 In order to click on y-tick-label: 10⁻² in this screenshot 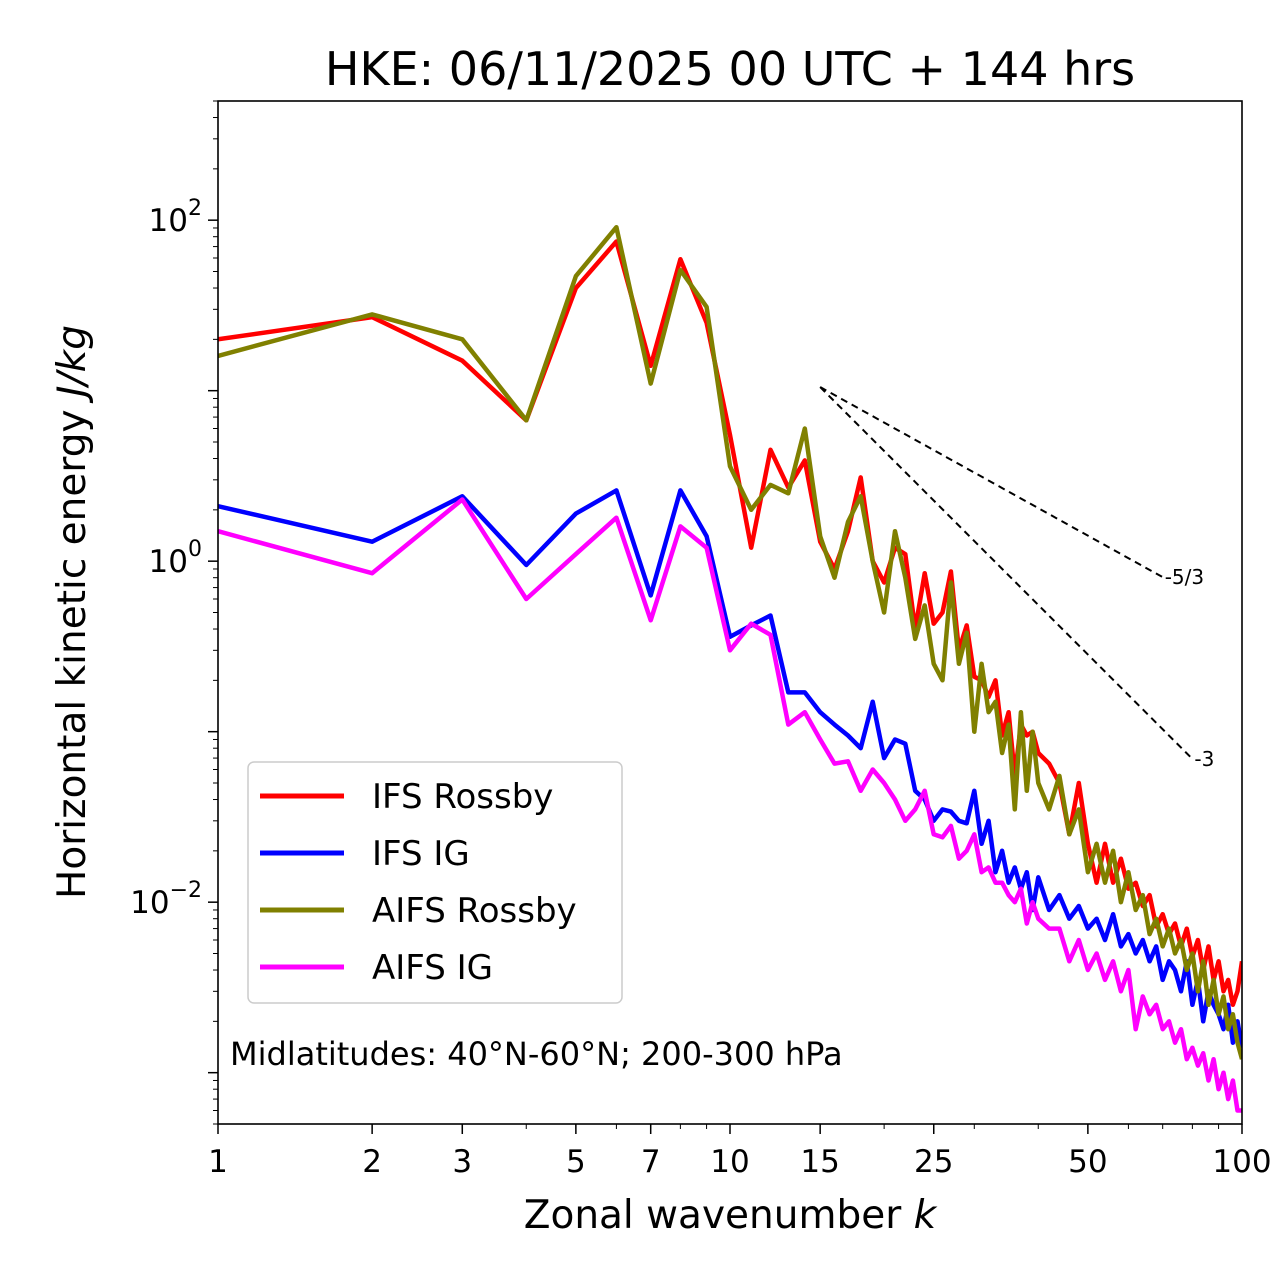, I will do `click(166, 899)`.